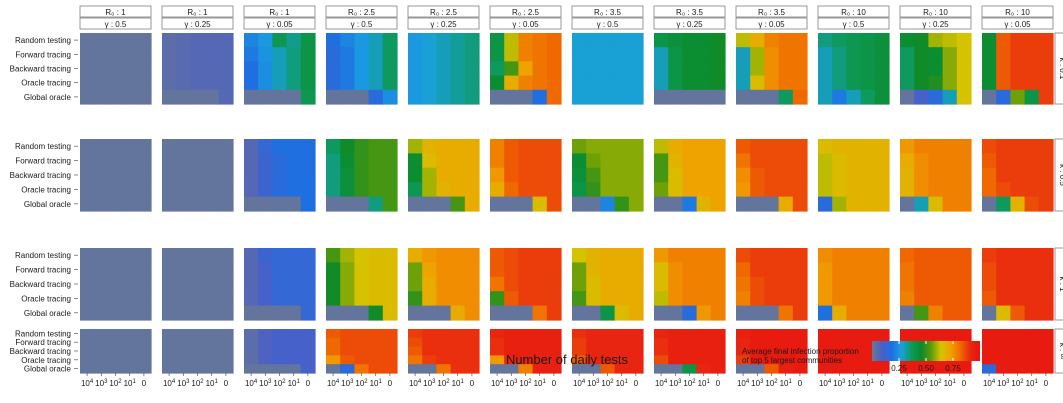 The width and height of the screenshot is (1063, 403). I want to click on x-tick-label: 101, so click(868, 383).